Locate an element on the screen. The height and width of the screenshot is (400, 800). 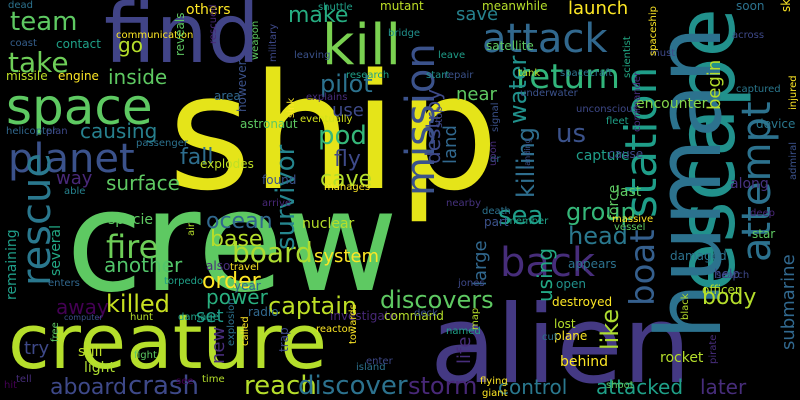
word-fly: fly is located at coordinates (347, 159).